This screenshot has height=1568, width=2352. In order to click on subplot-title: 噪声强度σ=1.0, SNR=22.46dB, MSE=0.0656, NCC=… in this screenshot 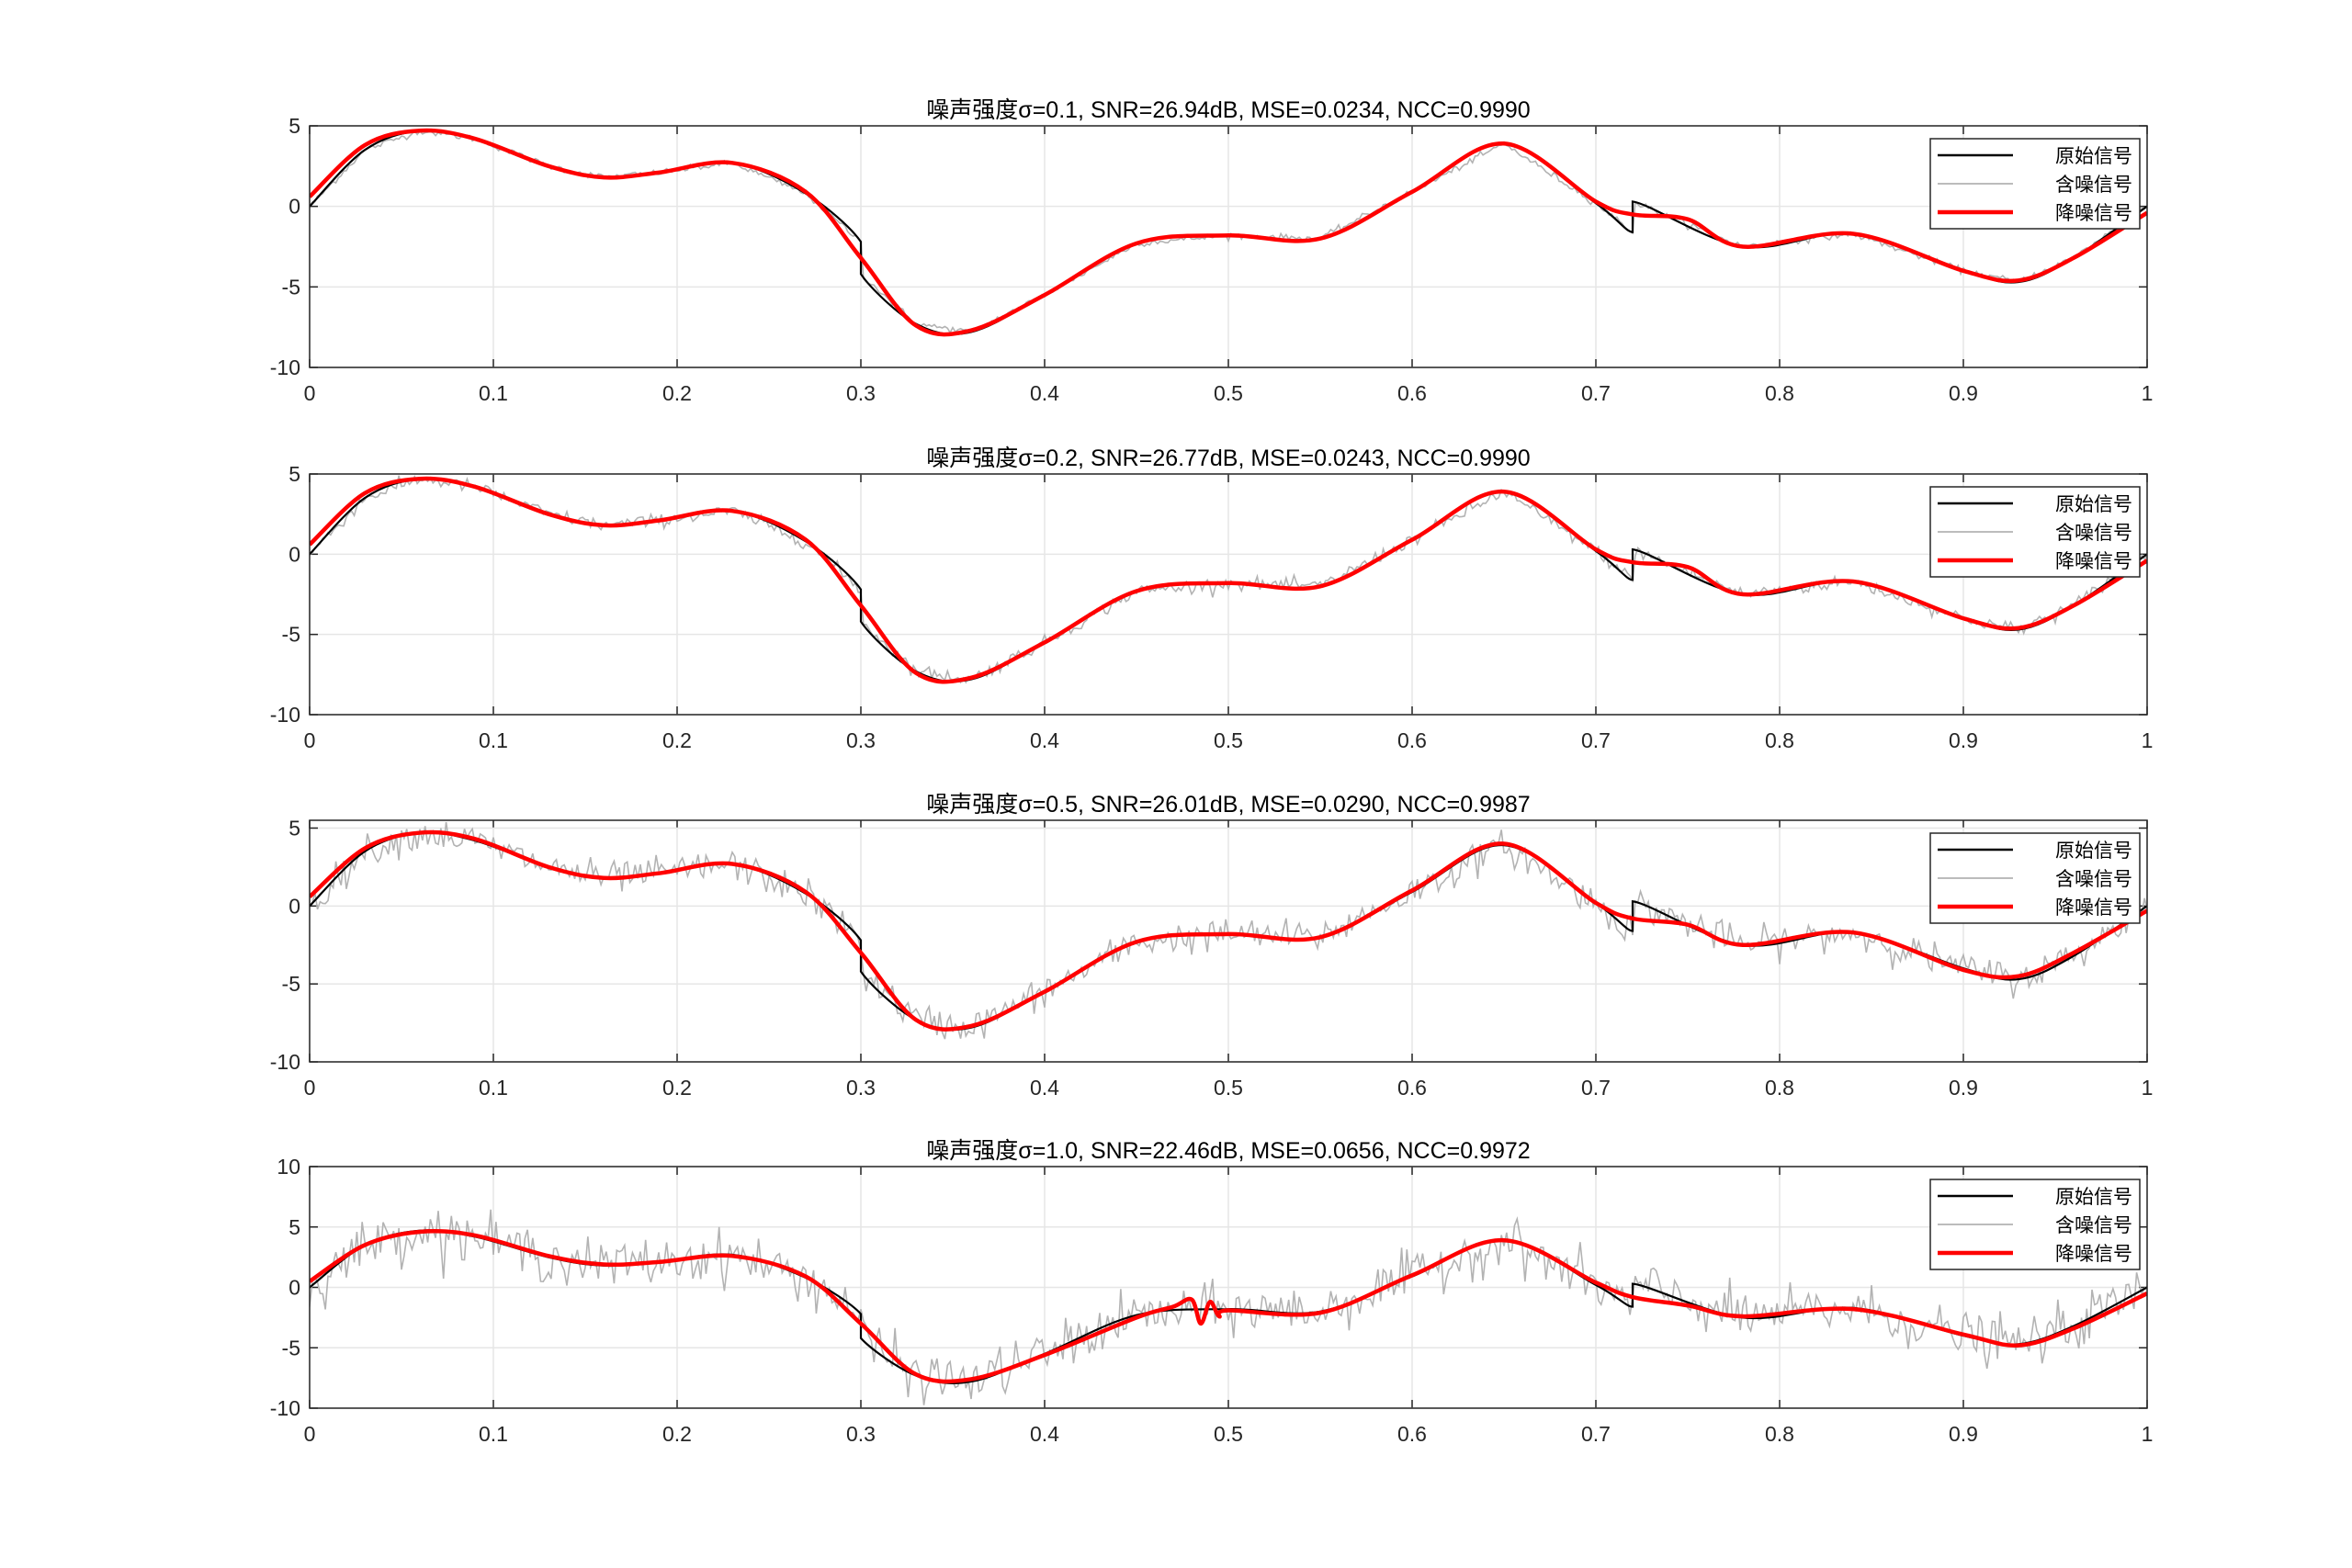, I will do `click(1228, 1151)`.